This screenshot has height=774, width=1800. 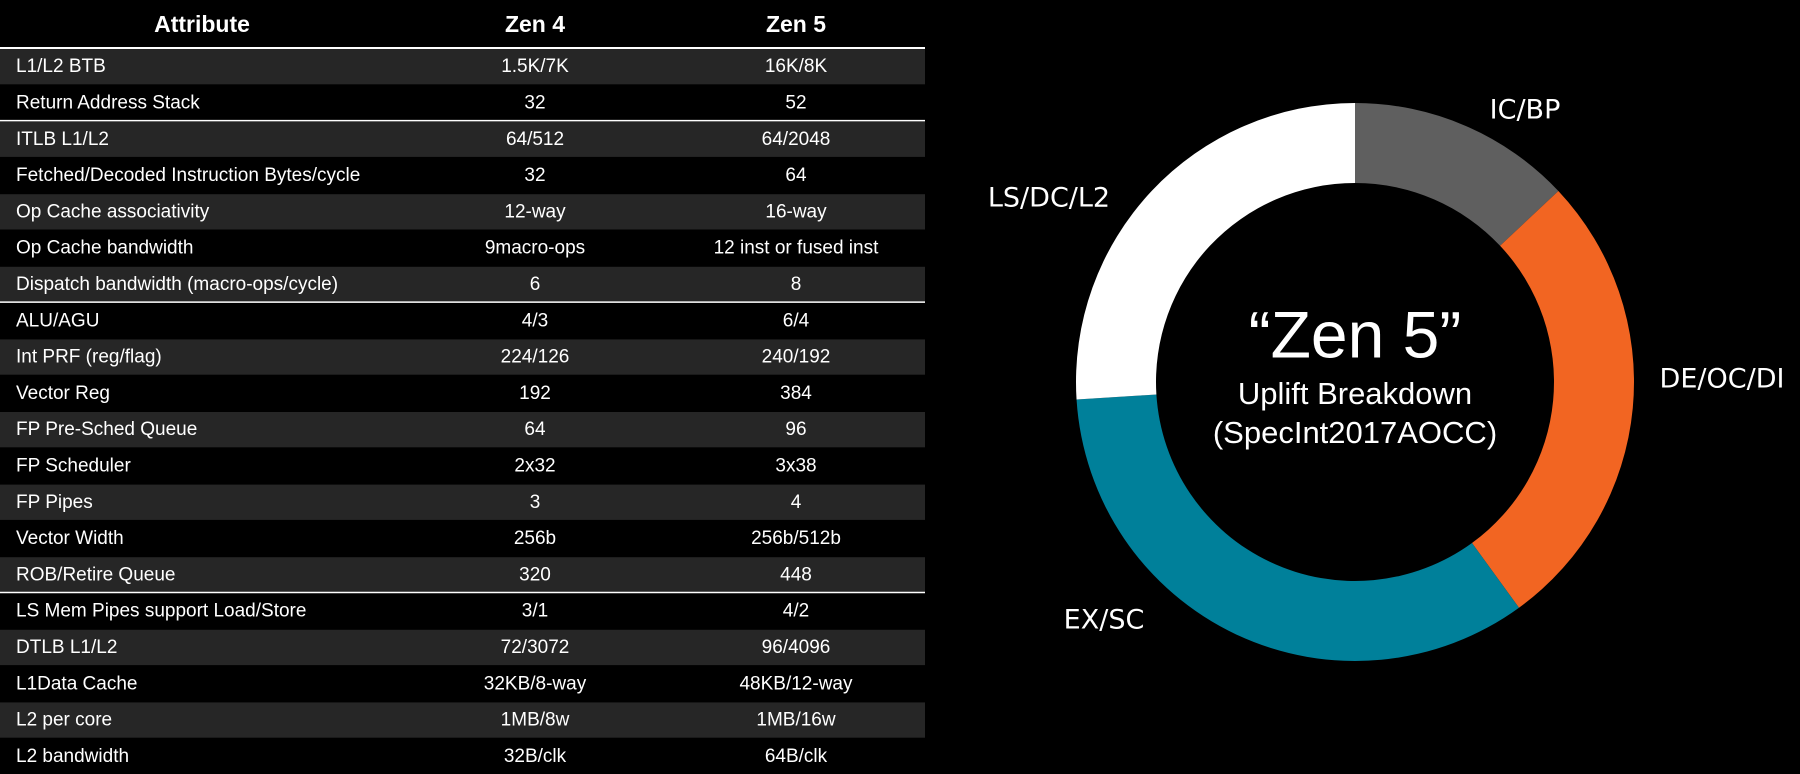 I want to click on center-subtitle: (SpecInt2017AOCC), so click(x=1355, y=432).